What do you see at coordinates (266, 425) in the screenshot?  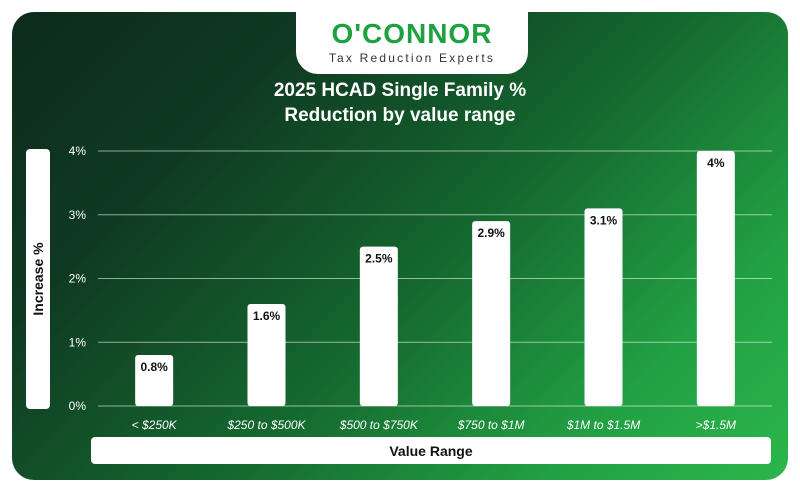 I see `x-tick-label: $250 to $500K` at bounding box center [266, 425].